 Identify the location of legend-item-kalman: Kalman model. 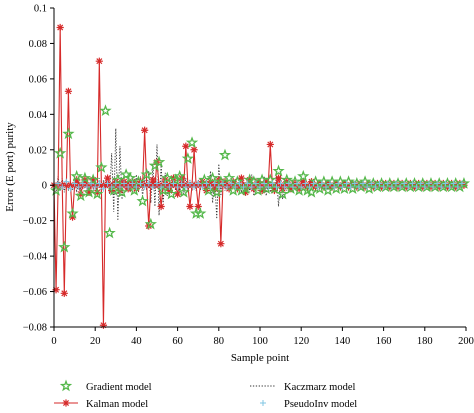
(101, 404).